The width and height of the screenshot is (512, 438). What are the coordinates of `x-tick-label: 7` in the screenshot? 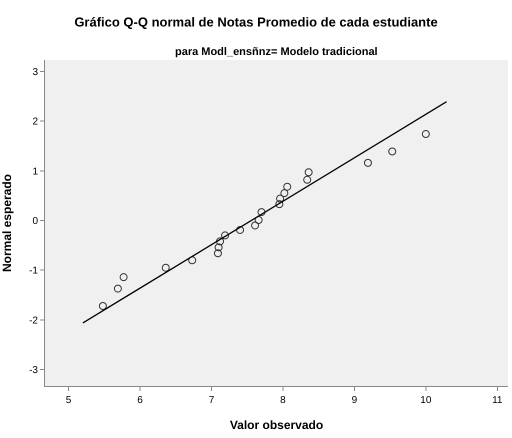 It's located at (211, 400).